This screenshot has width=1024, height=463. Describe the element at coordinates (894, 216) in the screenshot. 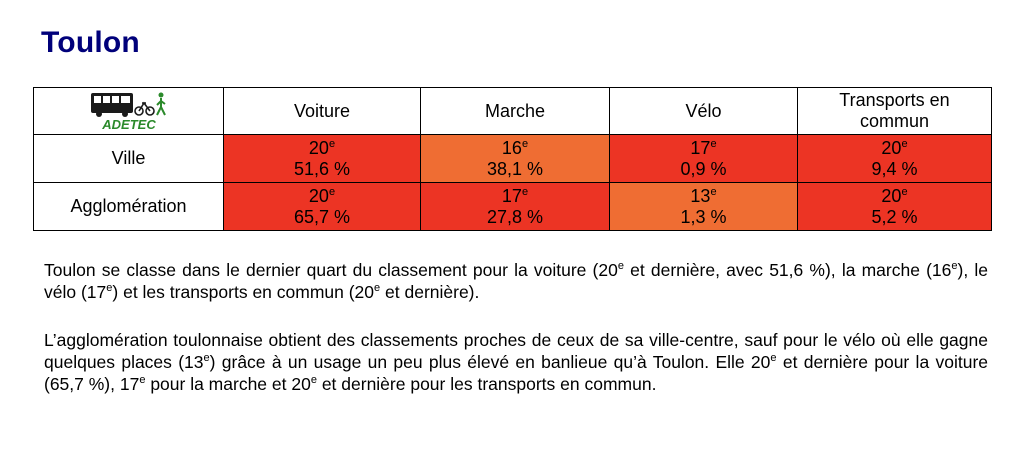

I see `percent-value: 5,2 %` at that location.